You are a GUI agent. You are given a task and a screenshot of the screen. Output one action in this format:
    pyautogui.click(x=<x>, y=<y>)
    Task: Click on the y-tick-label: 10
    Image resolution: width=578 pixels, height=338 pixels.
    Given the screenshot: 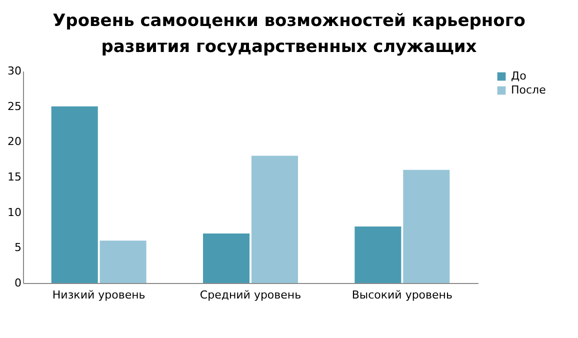 What is the action you would take?
    pyautogui.click(x=15, y=212)
    